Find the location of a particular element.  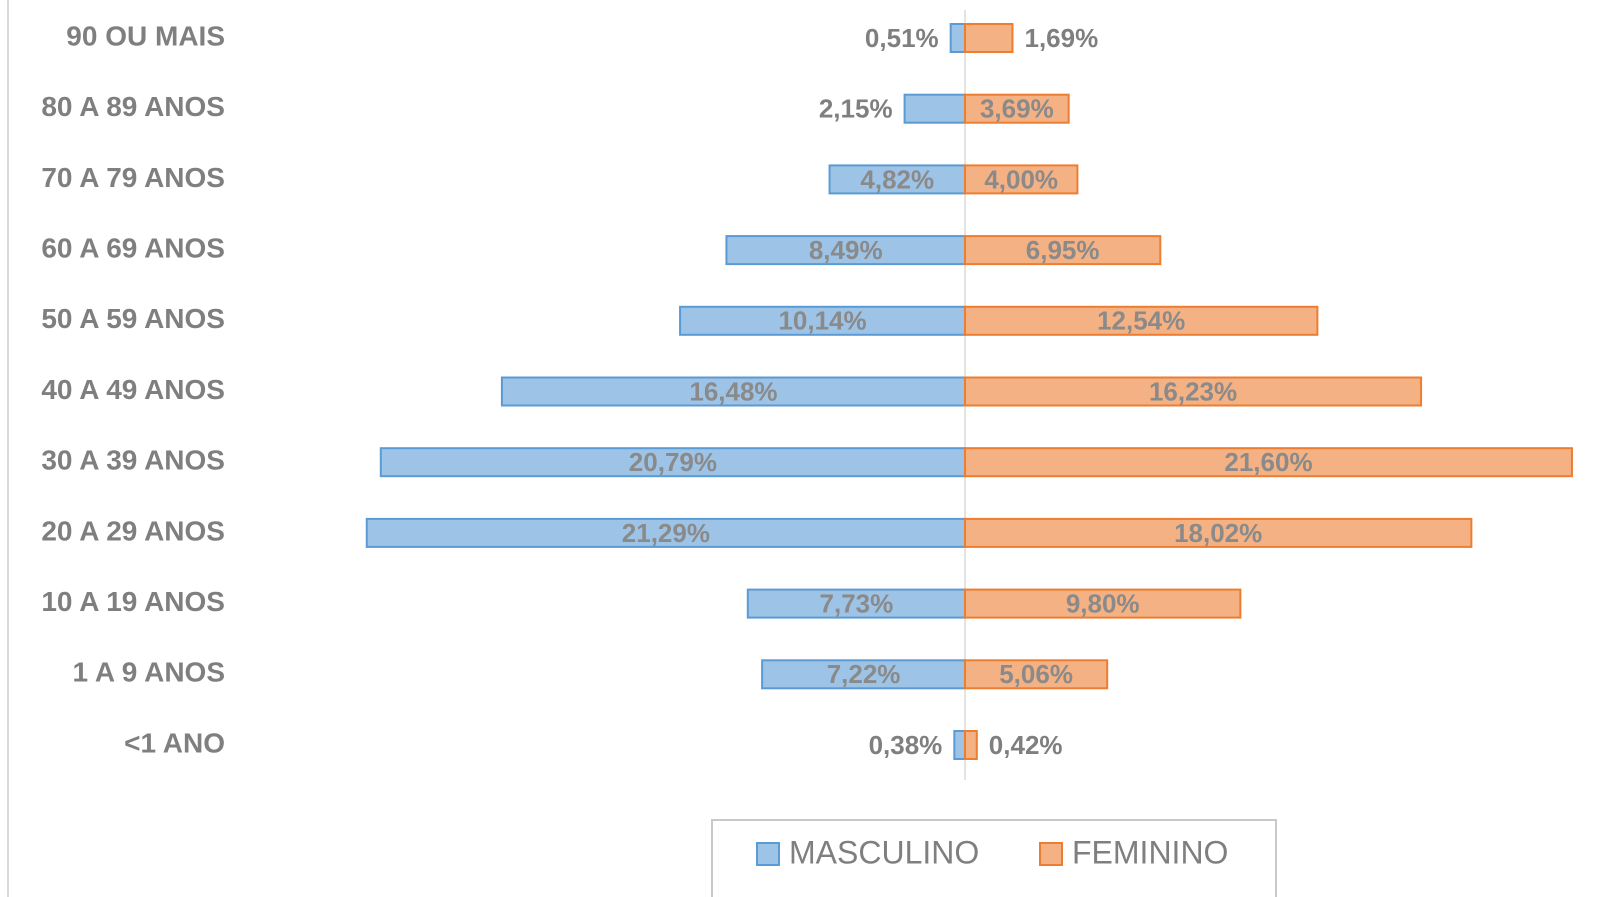

y-tick-label: 40 A 49 ANOS is located at coordinates (133, 389).